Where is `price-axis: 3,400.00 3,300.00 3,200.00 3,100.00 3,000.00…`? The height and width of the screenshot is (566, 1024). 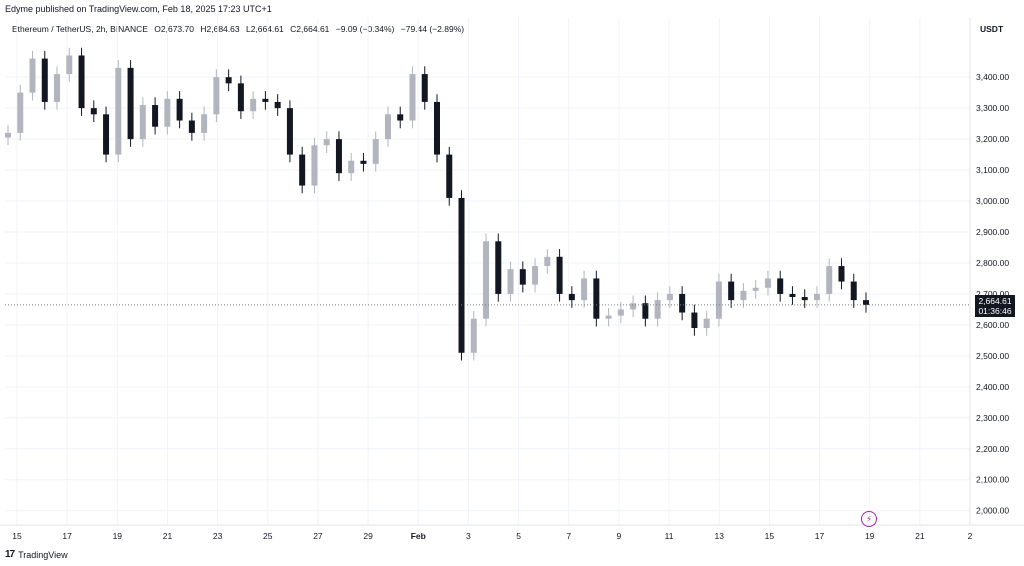 price-axis: 3,400.00 3,300.00 3,200.00 3,100.00 3,000.00… is located at coordinates (992, 294).